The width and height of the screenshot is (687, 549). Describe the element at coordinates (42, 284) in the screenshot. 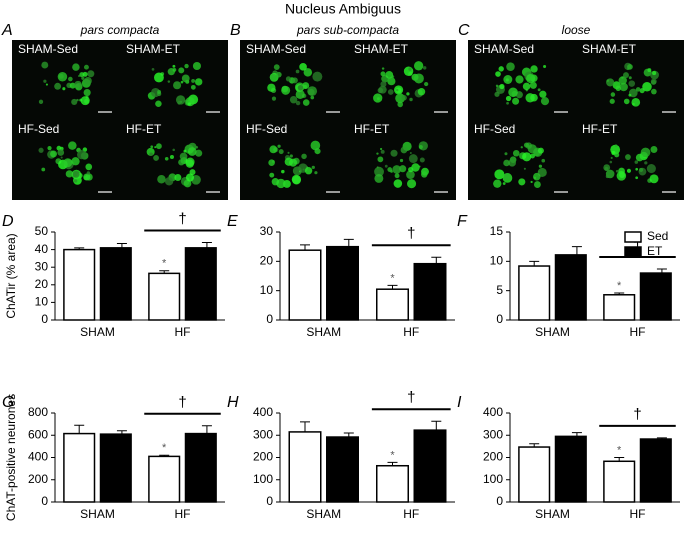

I see `y-tick-label: 20` at that location.